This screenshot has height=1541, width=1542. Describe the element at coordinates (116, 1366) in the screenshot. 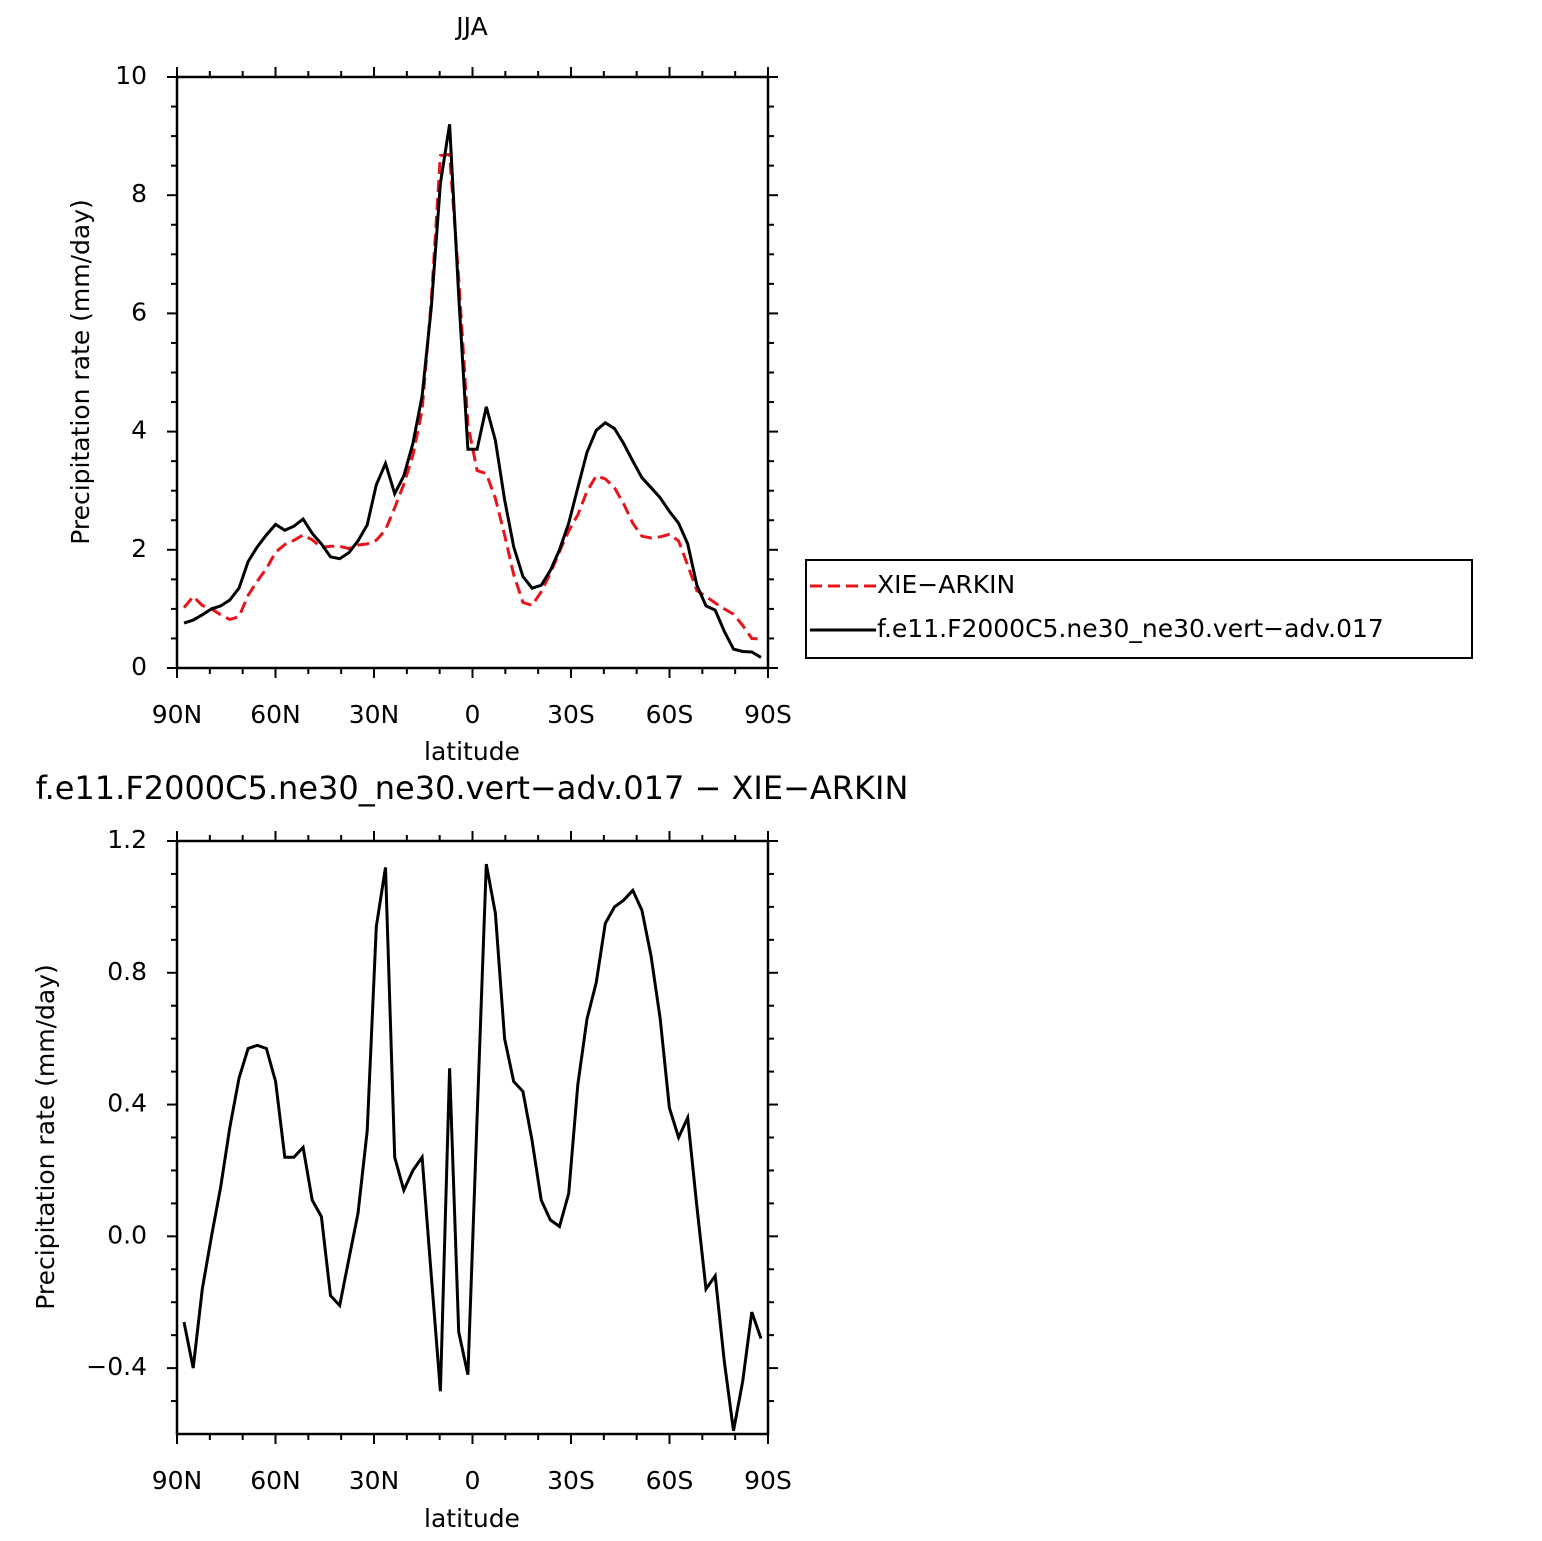

I see `y-tick-label: −0.4` at that location.